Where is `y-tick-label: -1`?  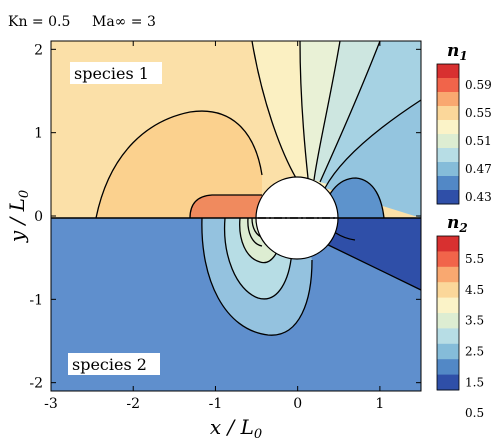
y-tick-label: -1 is located at coordinates (36, 300).